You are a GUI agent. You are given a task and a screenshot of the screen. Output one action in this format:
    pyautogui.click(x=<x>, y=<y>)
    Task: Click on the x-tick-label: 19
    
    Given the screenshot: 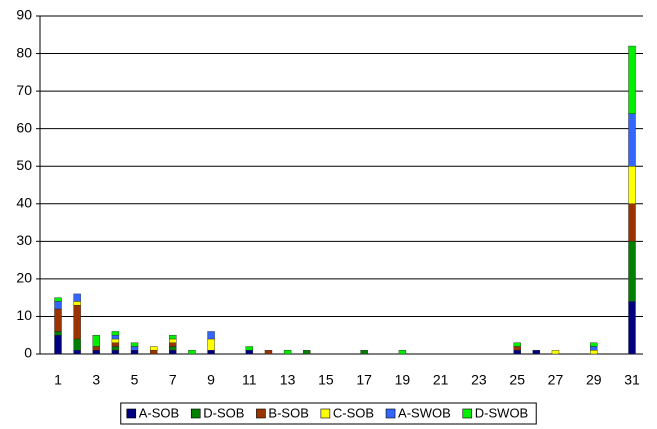 What is the action you would take?
    pyautogui.click(x=403, y=380)
    